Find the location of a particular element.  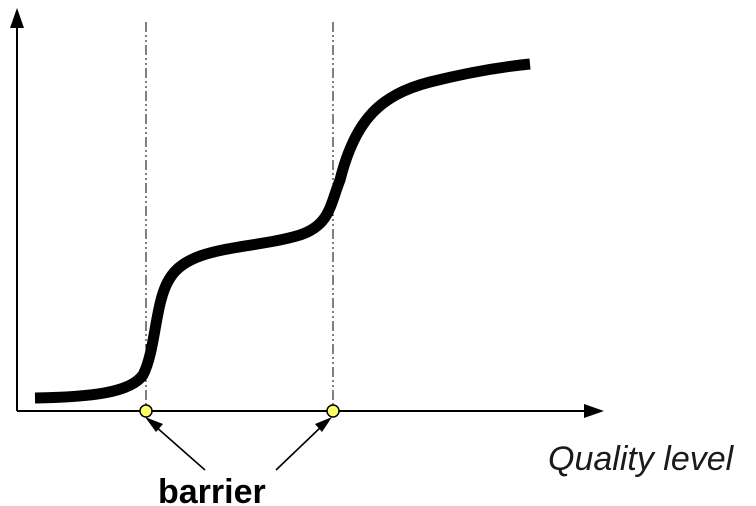

barrier-label: barrier is located at coordinates (212, 489).